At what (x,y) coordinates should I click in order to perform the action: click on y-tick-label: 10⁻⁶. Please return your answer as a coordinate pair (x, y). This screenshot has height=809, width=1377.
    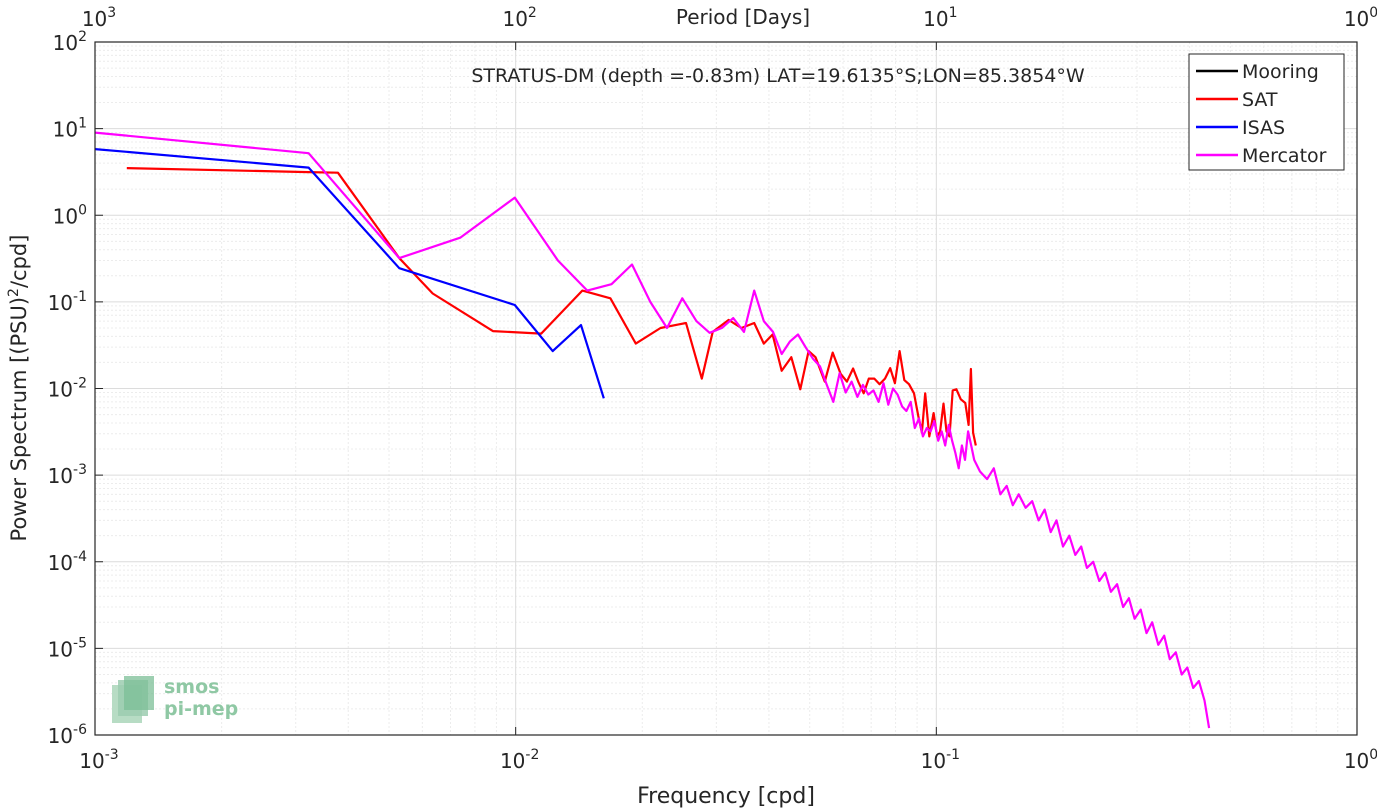
    Looking at the image, I should click on (68, 735).